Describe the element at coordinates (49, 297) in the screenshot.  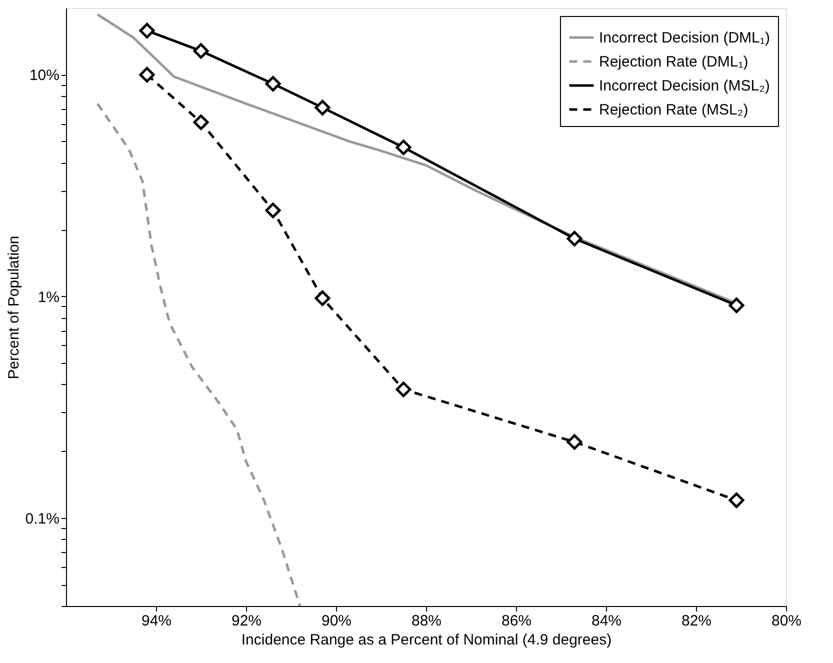
I see `y-tick-label: 1%` at that location.